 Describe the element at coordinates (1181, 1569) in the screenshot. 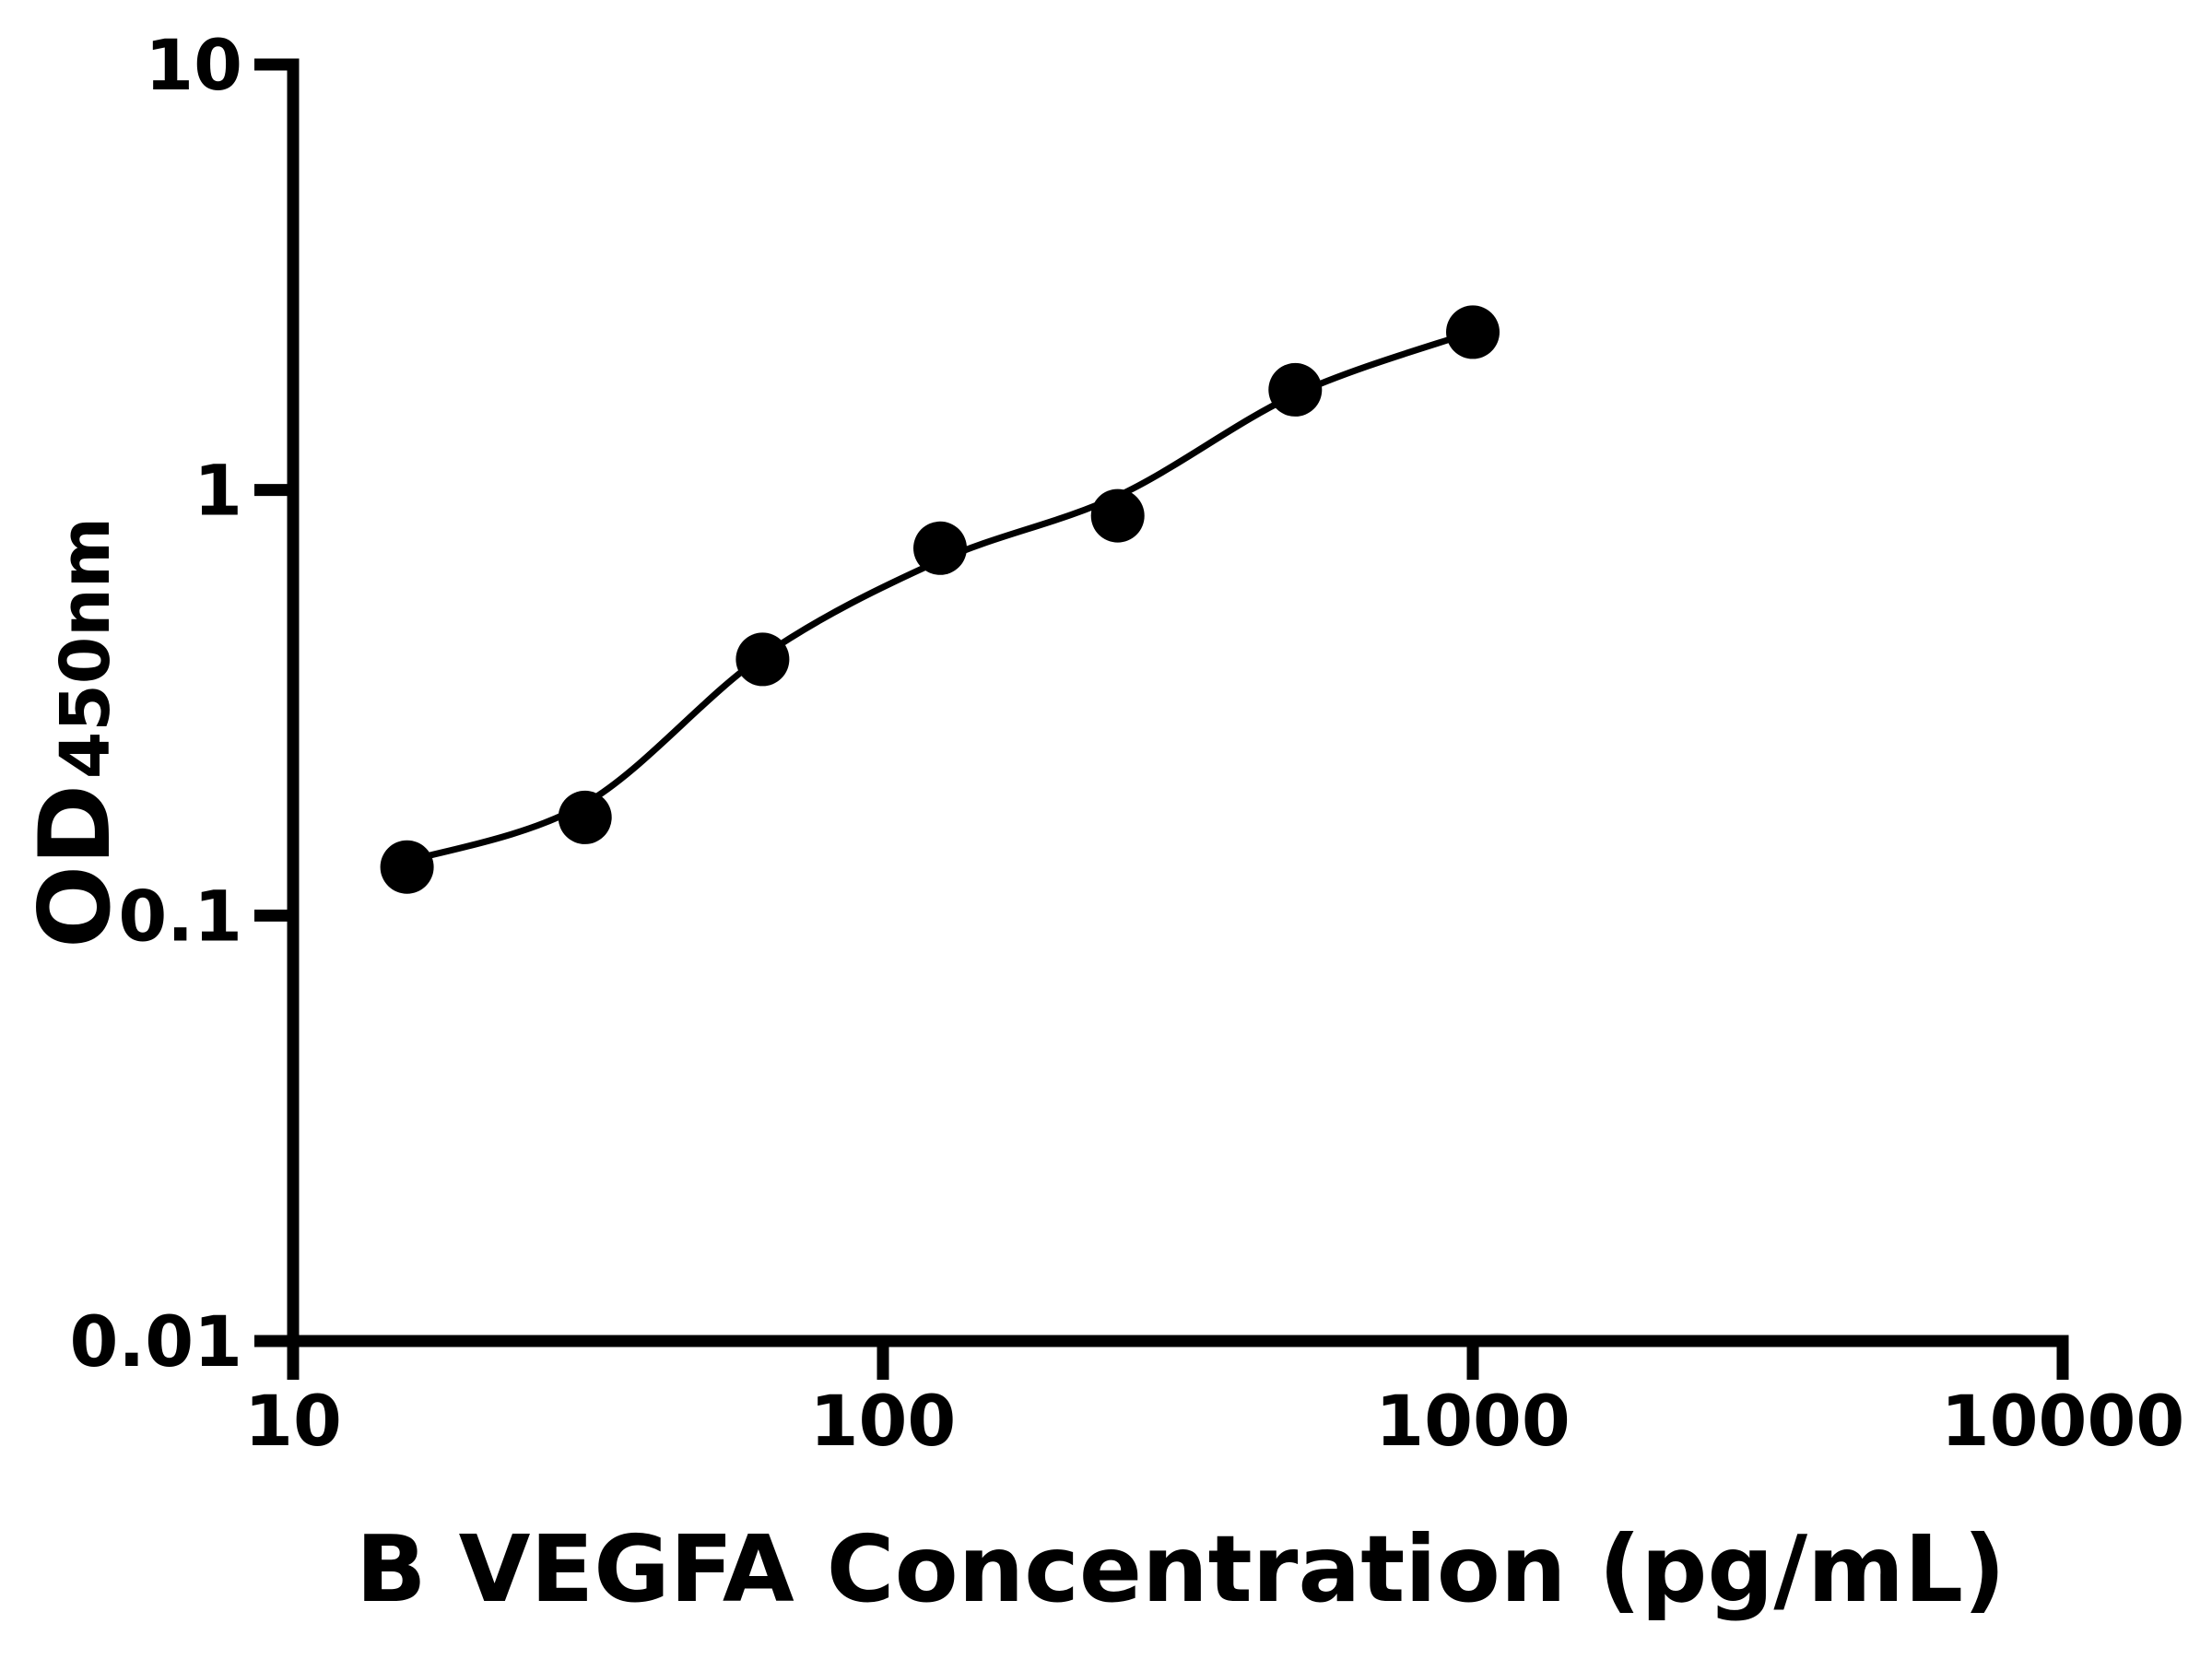

I see `x-axis-title: B VEGFA Concentration (pg/mL)` at that location.